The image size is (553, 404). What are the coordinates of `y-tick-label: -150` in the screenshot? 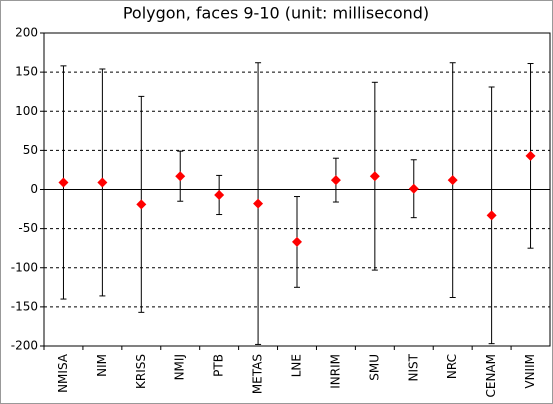 It's located at (24, 306).